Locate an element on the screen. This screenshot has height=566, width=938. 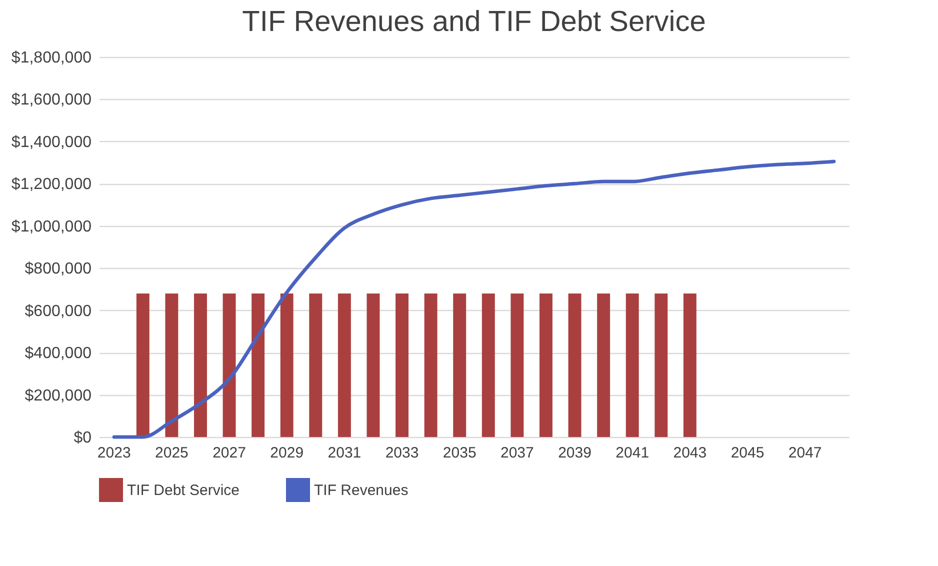
x-tick-label: 2047 is located at coordinates (805, 453).